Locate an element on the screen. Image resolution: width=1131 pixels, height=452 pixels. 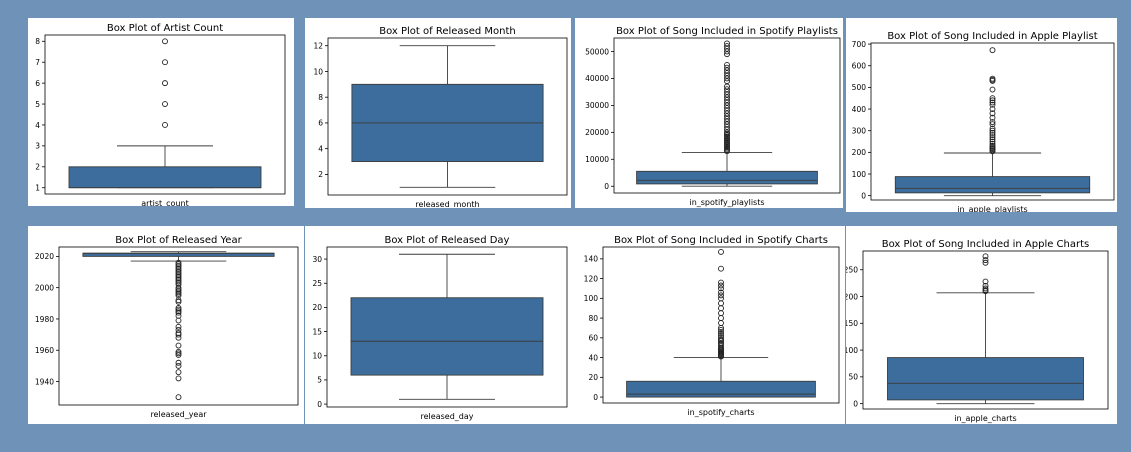
chart-title: Box Plot of Artist Count is located at coordinates (165, 28).